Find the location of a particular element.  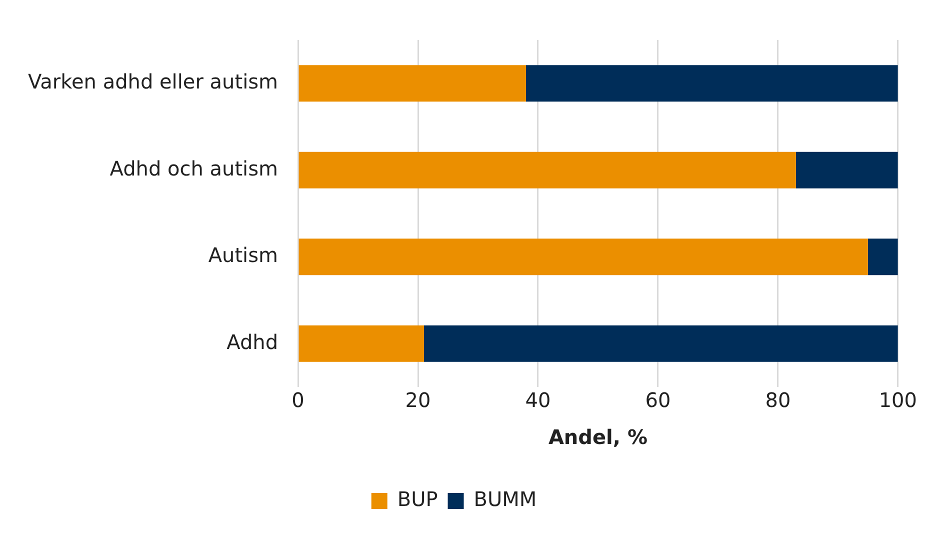

y-tick-label: Autism is located at coordinates (243, 255).